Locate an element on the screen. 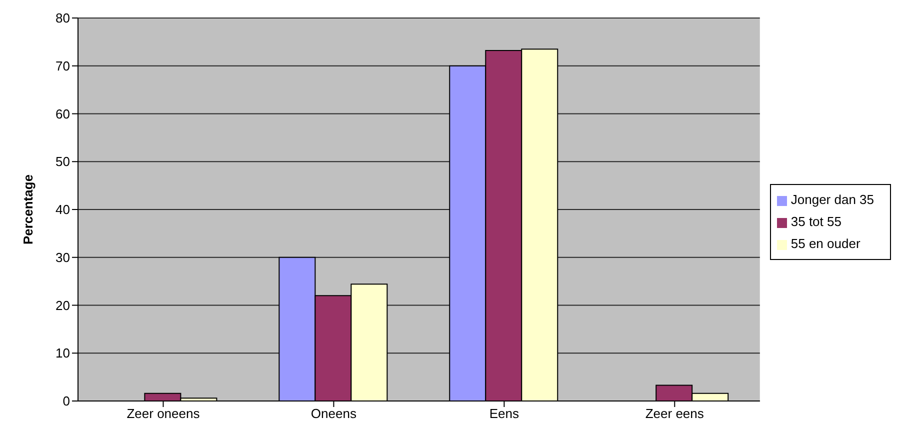  legend-label: Jonger dan 35 is located at coordinates (832, 199).